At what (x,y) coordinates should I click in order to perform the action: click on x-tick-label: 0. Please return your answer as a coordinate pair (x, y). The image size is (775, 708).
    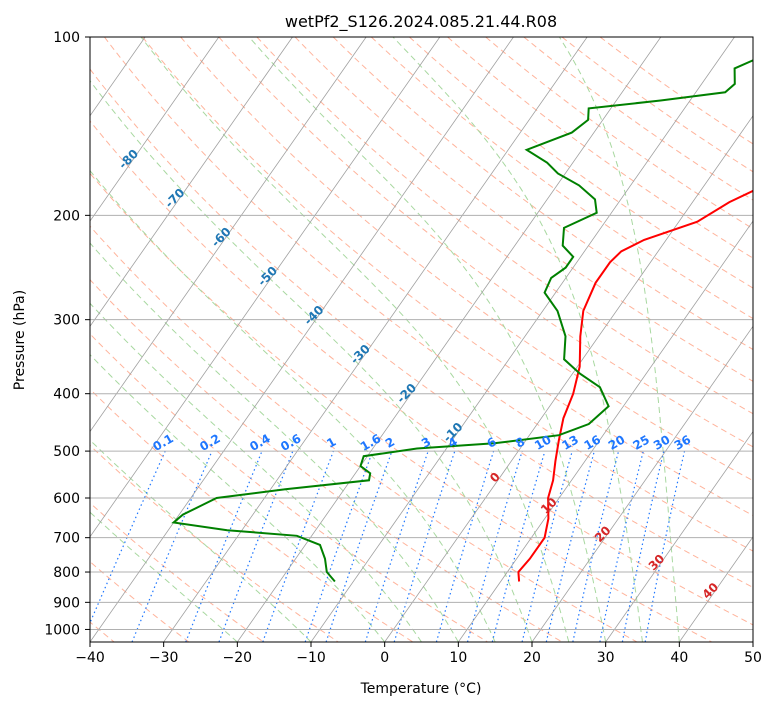
    Looking at the image, I should click on (384, 658).